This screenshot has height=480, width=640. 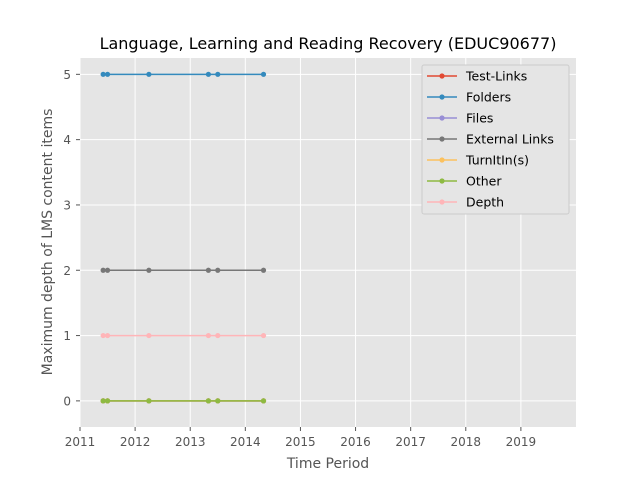 I want to click on series-other, so click(x=183, y=401).